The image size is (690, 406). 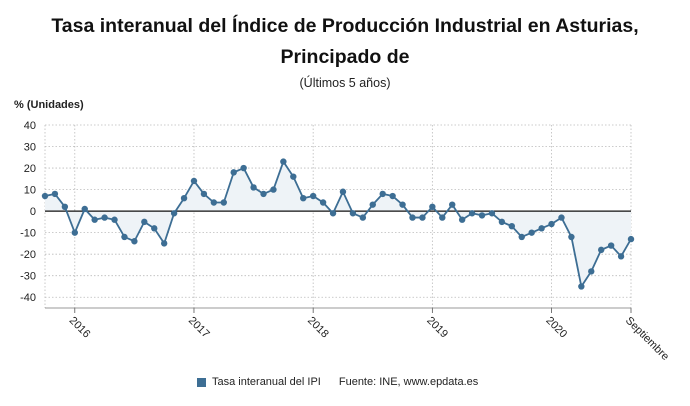 I want to click on x-tick-label-2018: 2018, so click(x=318, y=328).